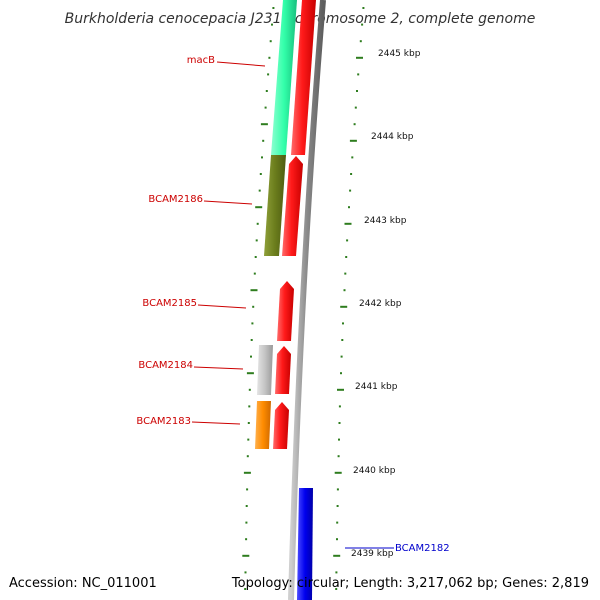 The height and width of the screenshot is (600, 600). Describe the element at coordinates (241, 64) in the screenshot. I see `macb-leader-line` at that location.